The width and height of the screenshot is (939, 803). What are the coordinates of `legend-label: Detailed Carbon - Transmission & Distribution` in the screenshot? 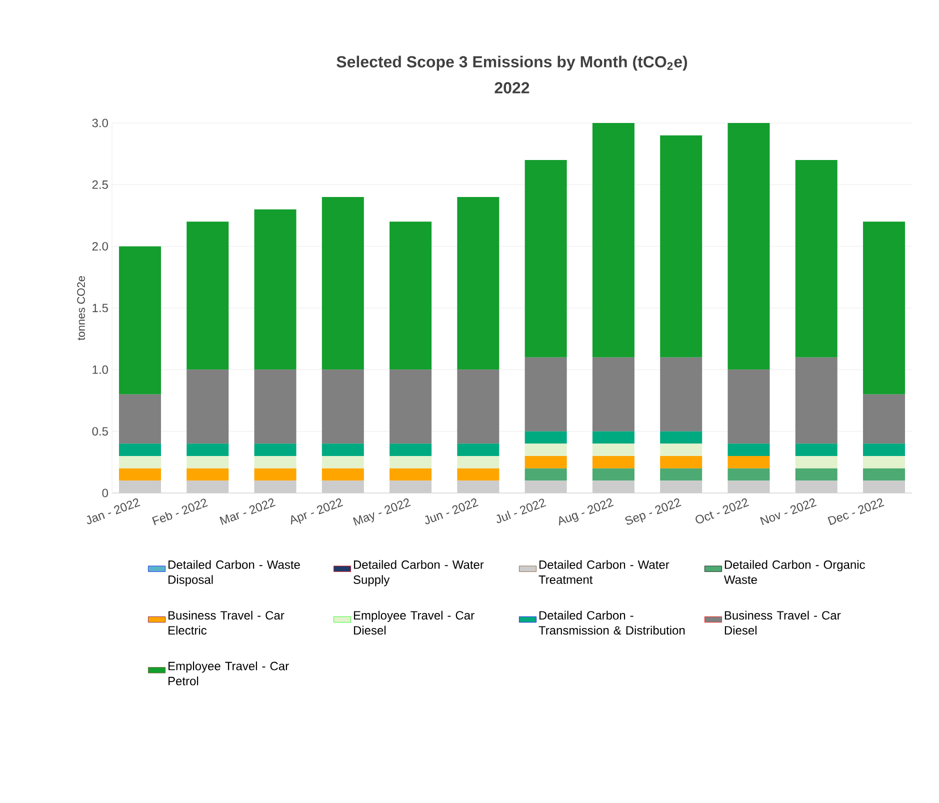 It's located at (611, 622).